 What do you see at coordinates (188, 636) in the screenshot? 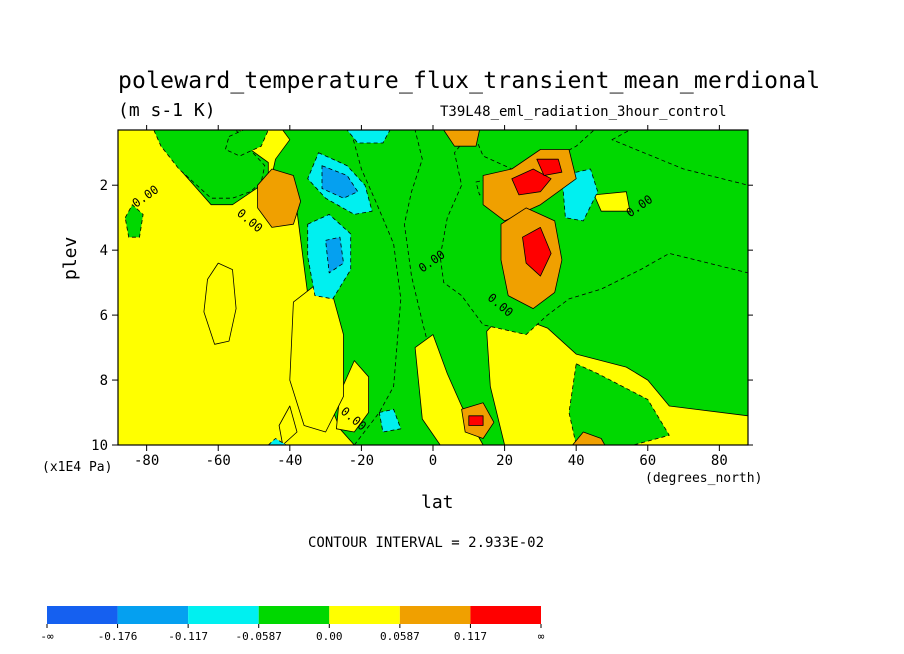
I see `colorbar-label-2: -0.117` at bounding box center [188, 636].